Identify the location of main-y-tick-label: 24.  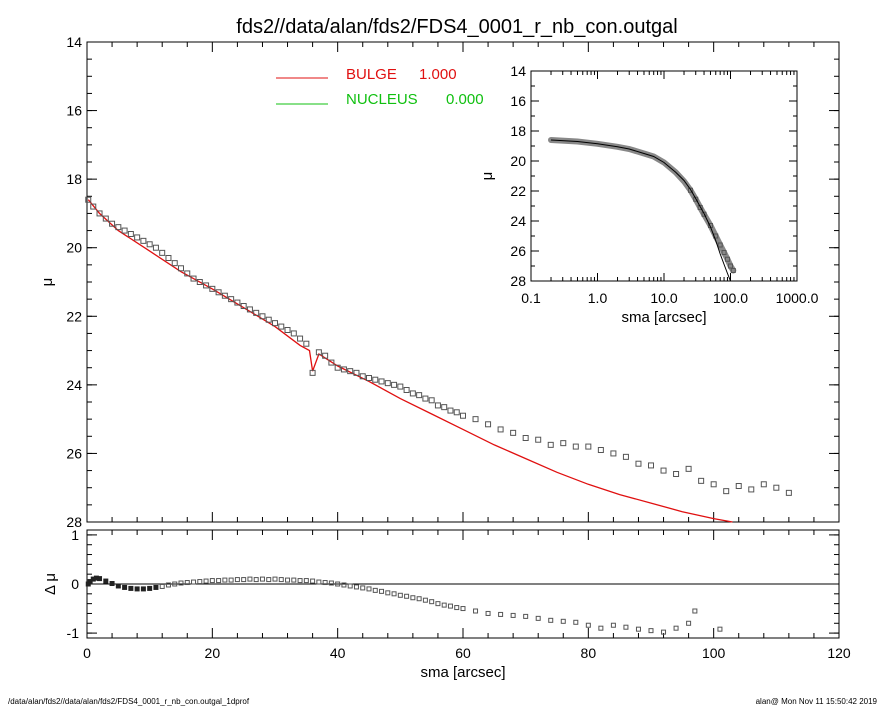
(74, 385).